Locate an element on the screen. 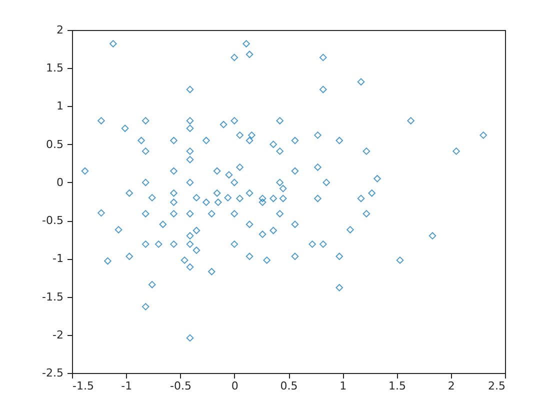  y-tick-label: -0.5 is located at coordinates (53, 221).